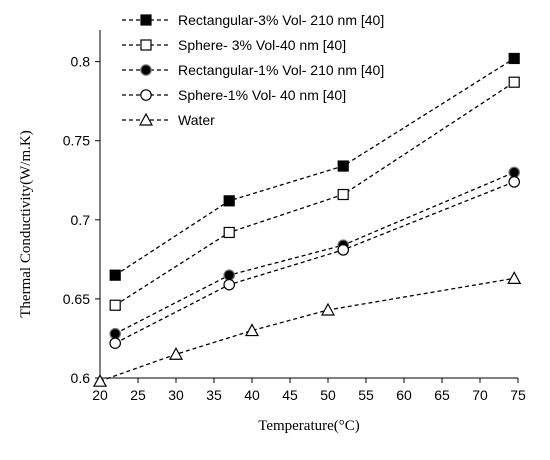 The width and height of the screenshot is (550, 460). I want to click on legend-label: Sphere-1% Vol- 40 nm [40], so click(262, 95).